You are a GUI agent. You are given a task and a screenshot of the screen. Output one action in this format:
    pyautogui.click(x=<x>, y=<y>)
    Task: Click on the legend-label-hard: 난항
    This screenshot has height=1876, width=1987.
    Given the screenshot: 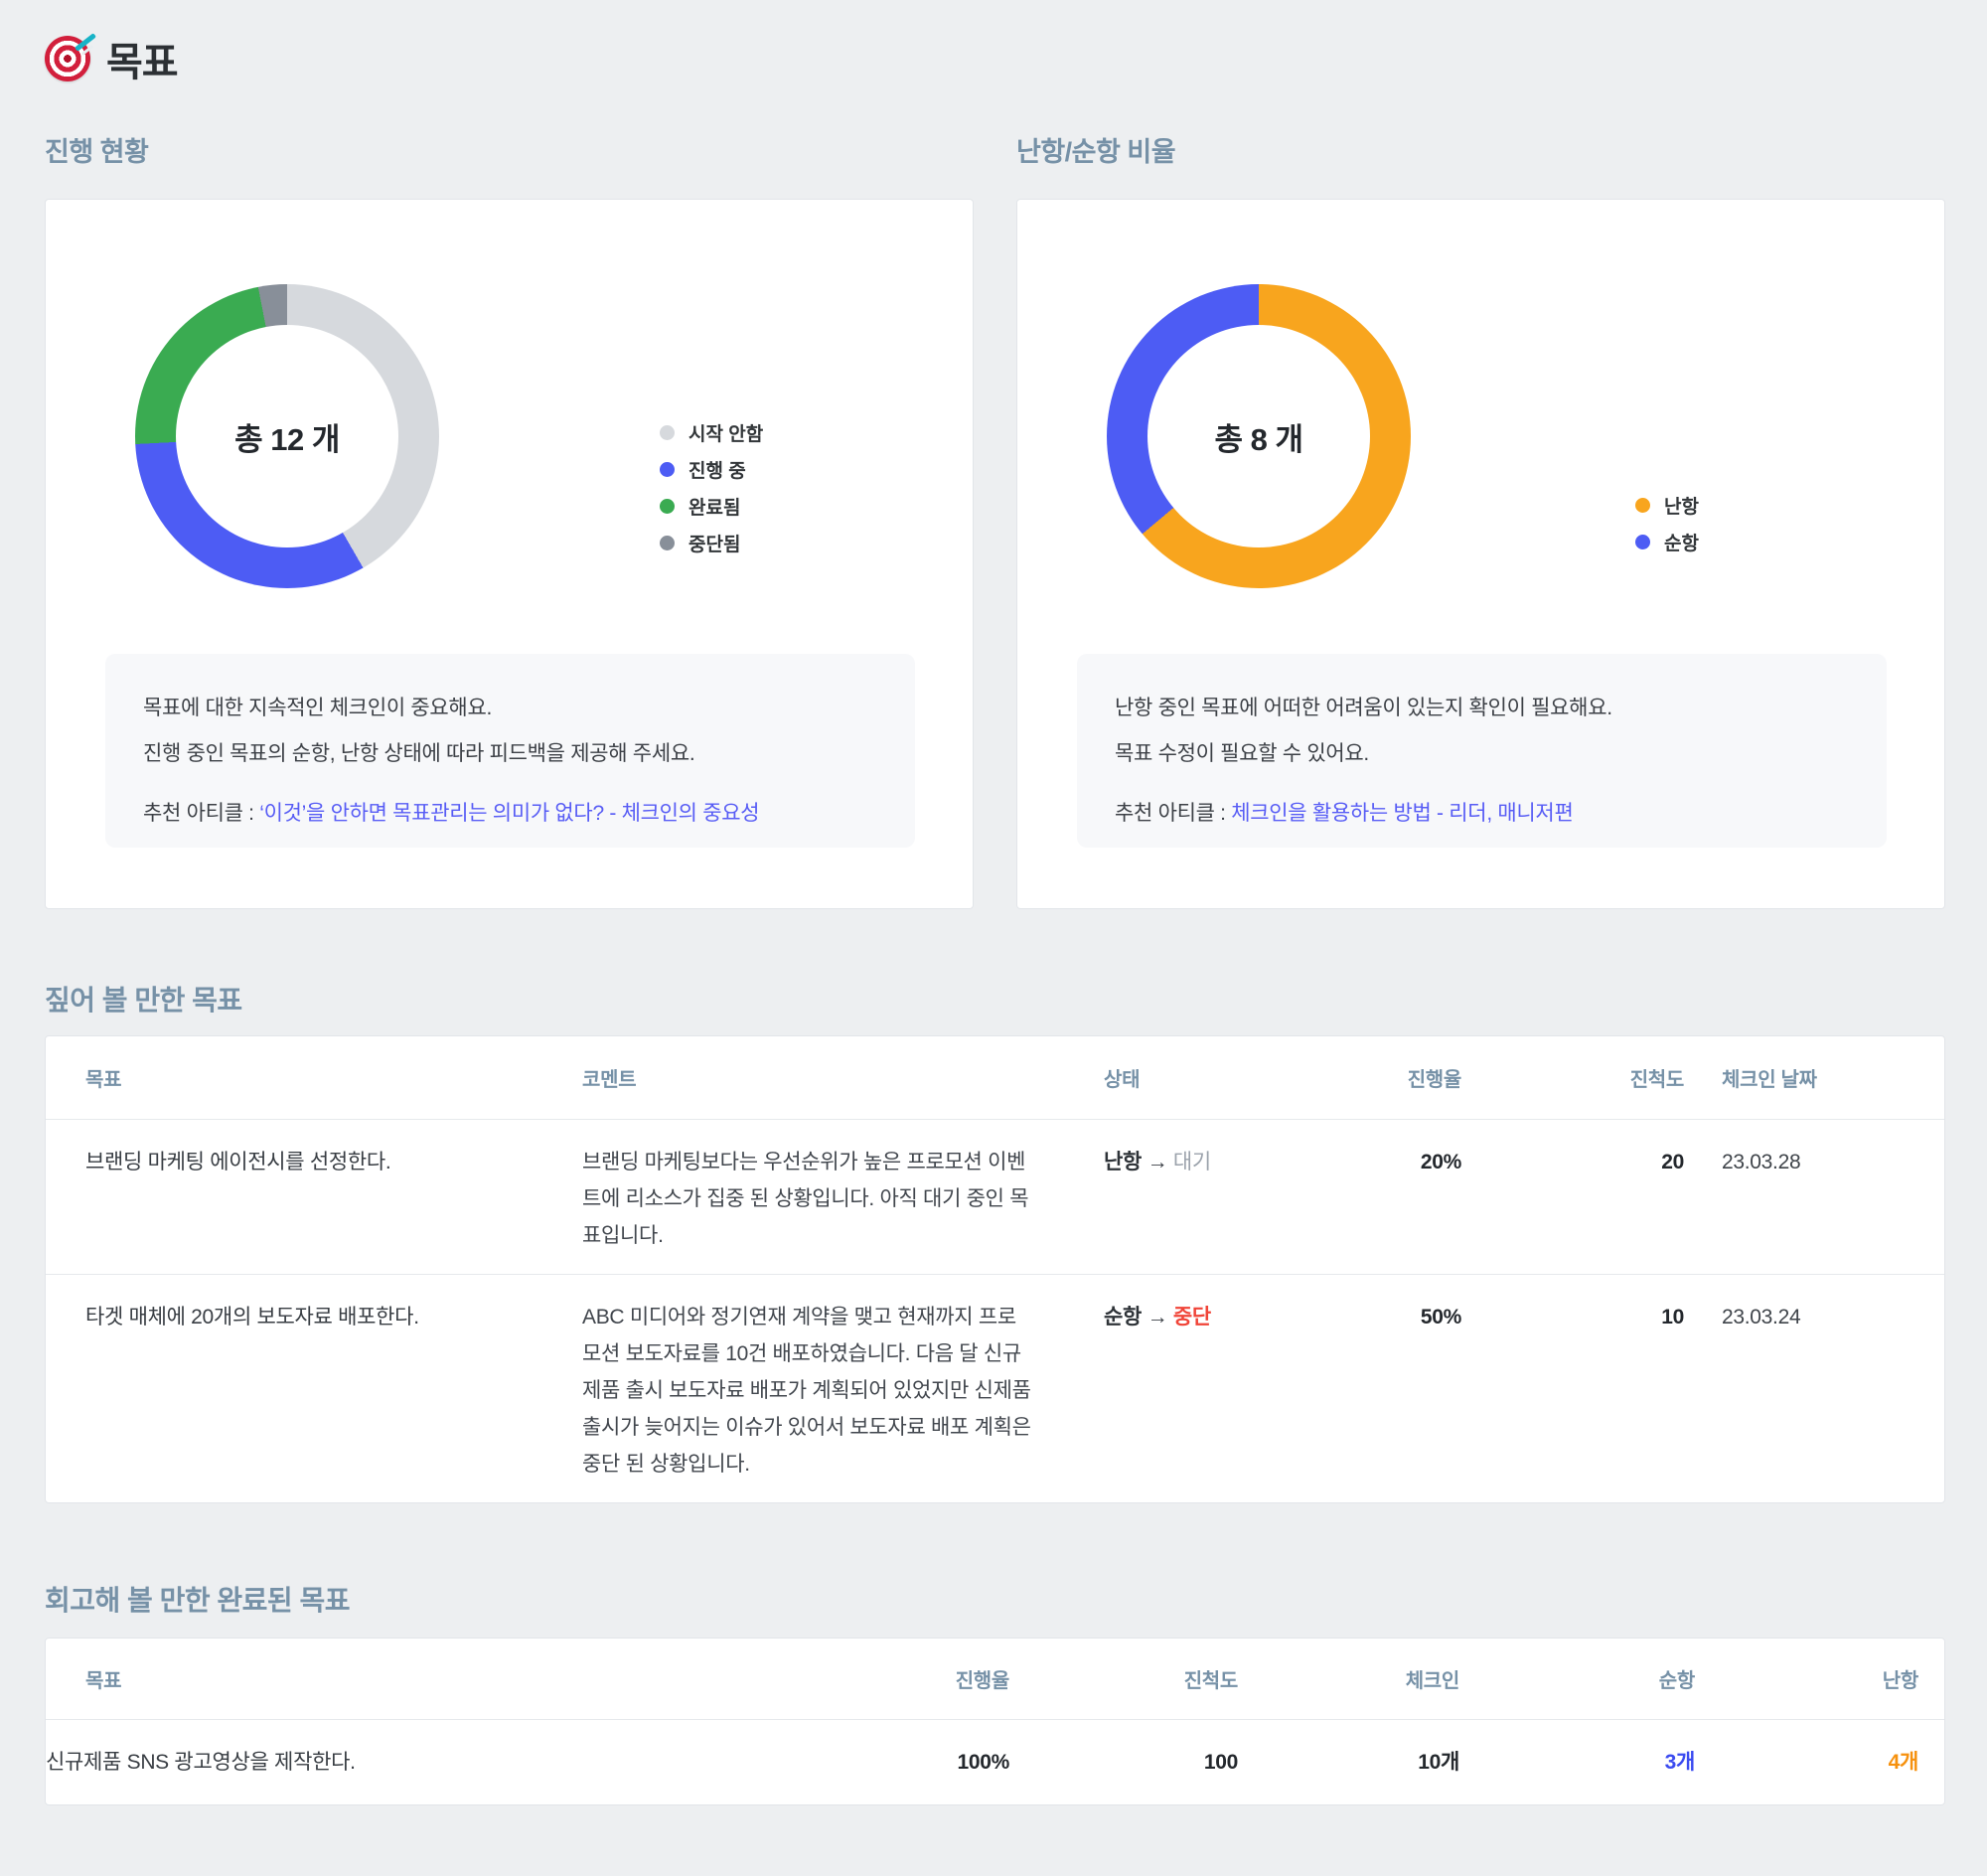 What is the action you would take?
    pyautogui.click(x=1682, y=508)
    